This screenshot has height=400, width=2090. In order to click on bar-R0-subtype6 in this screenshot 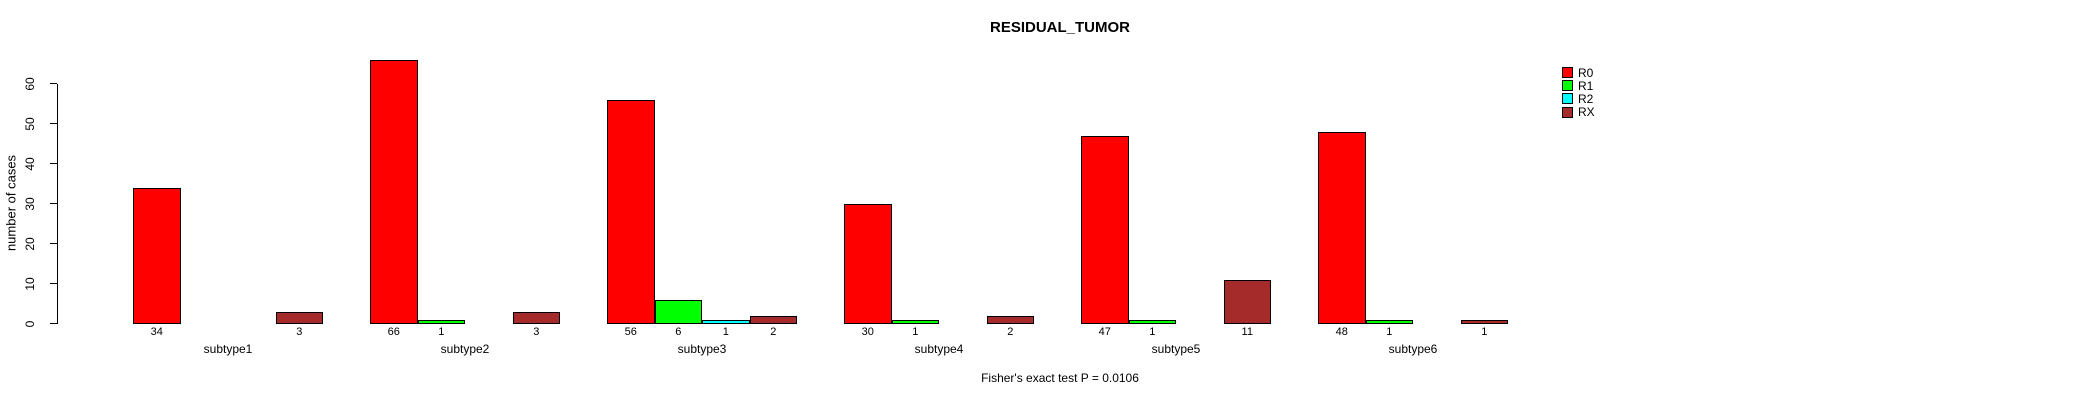, I will do `click(1342, 227)`.